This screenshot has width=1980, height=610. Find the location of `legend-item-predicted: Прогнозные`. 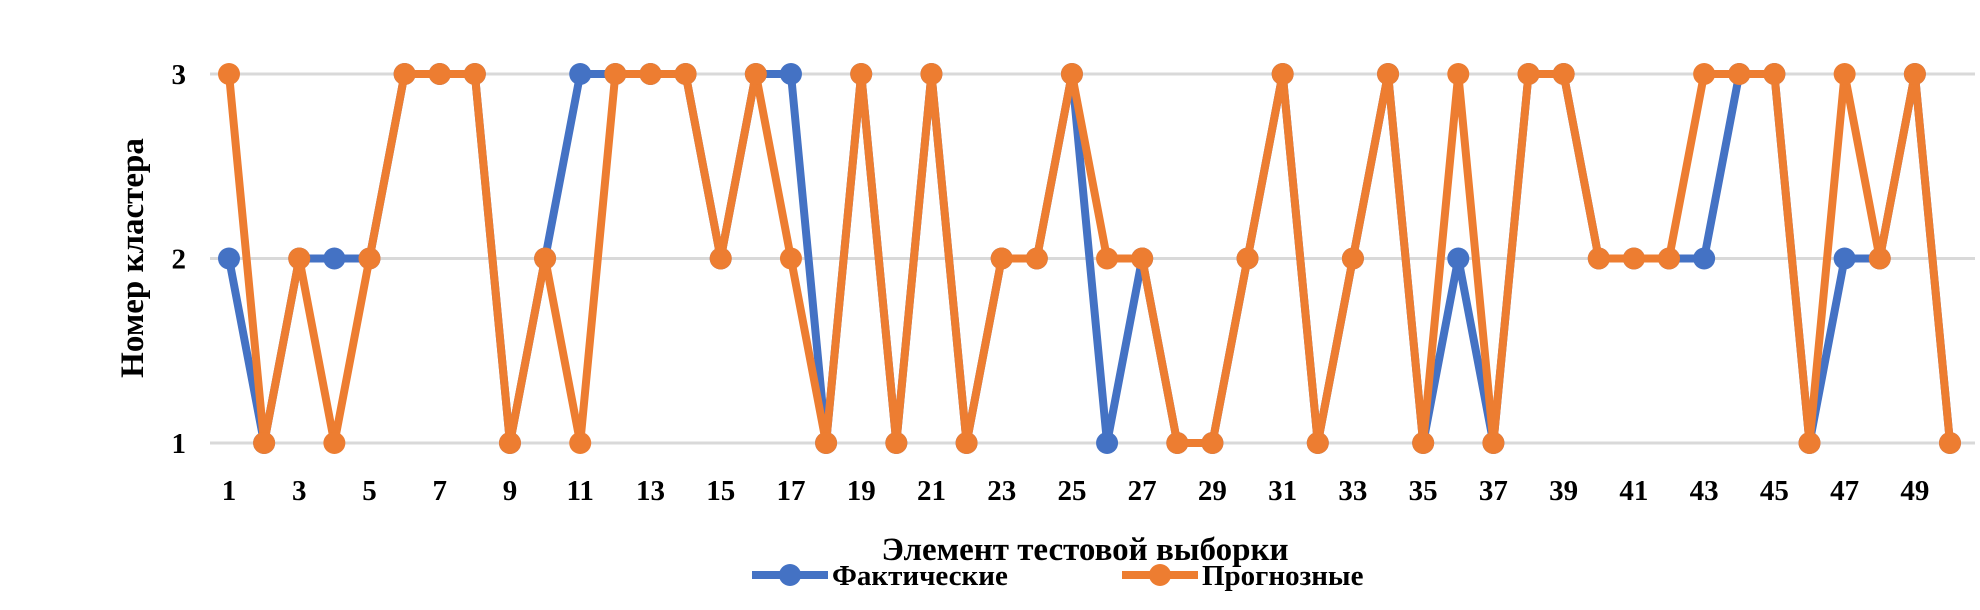

legend-item-predicted: Прогнозные is located at coordinates (1243, 576).